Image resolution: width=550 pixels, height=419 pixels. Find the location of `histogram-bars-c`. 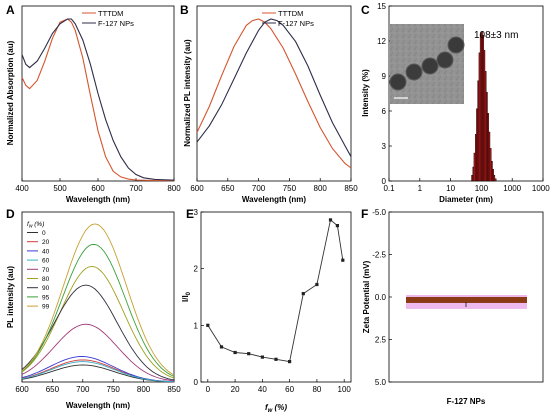

histogram-bars-c is located at coordinates (484, 106).